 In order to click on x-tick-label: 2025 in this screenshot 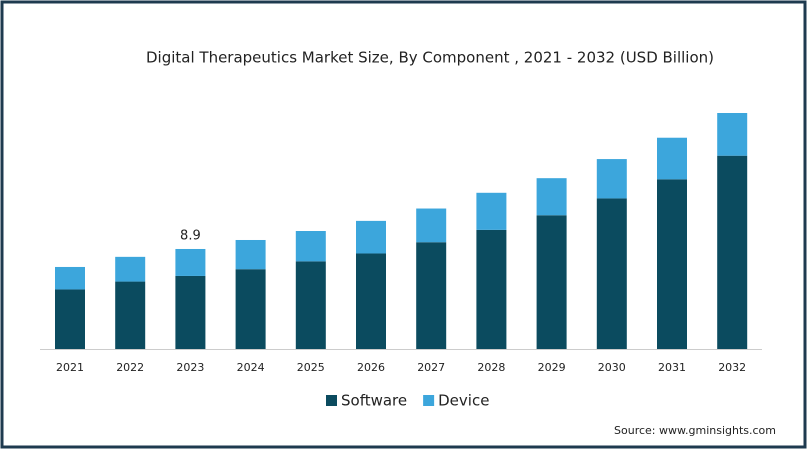, I will do `click(311, 367)`.